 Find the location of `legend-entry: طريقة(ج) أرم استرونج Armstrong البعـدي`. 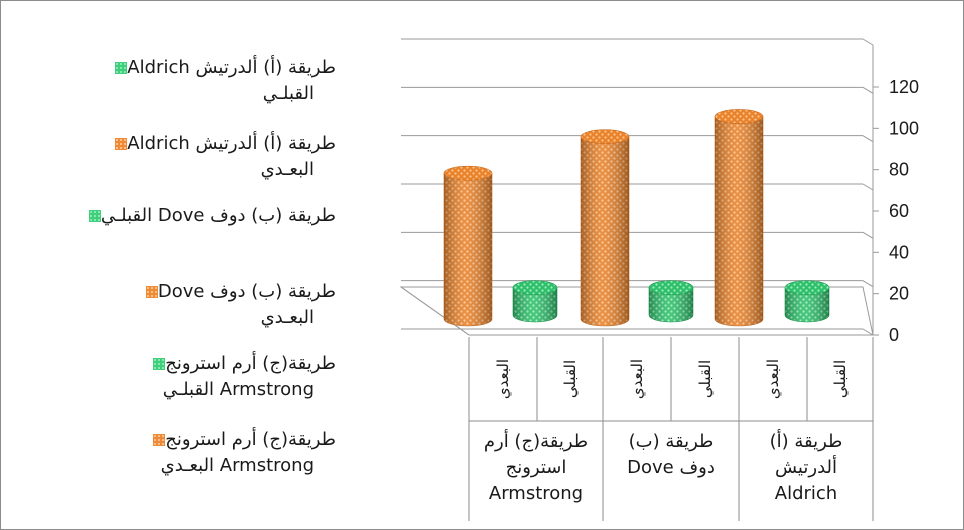

legend-entry: طريقة(ج) أرم استرونج Armstrong البعـدي is located at coordinates (171, 453).